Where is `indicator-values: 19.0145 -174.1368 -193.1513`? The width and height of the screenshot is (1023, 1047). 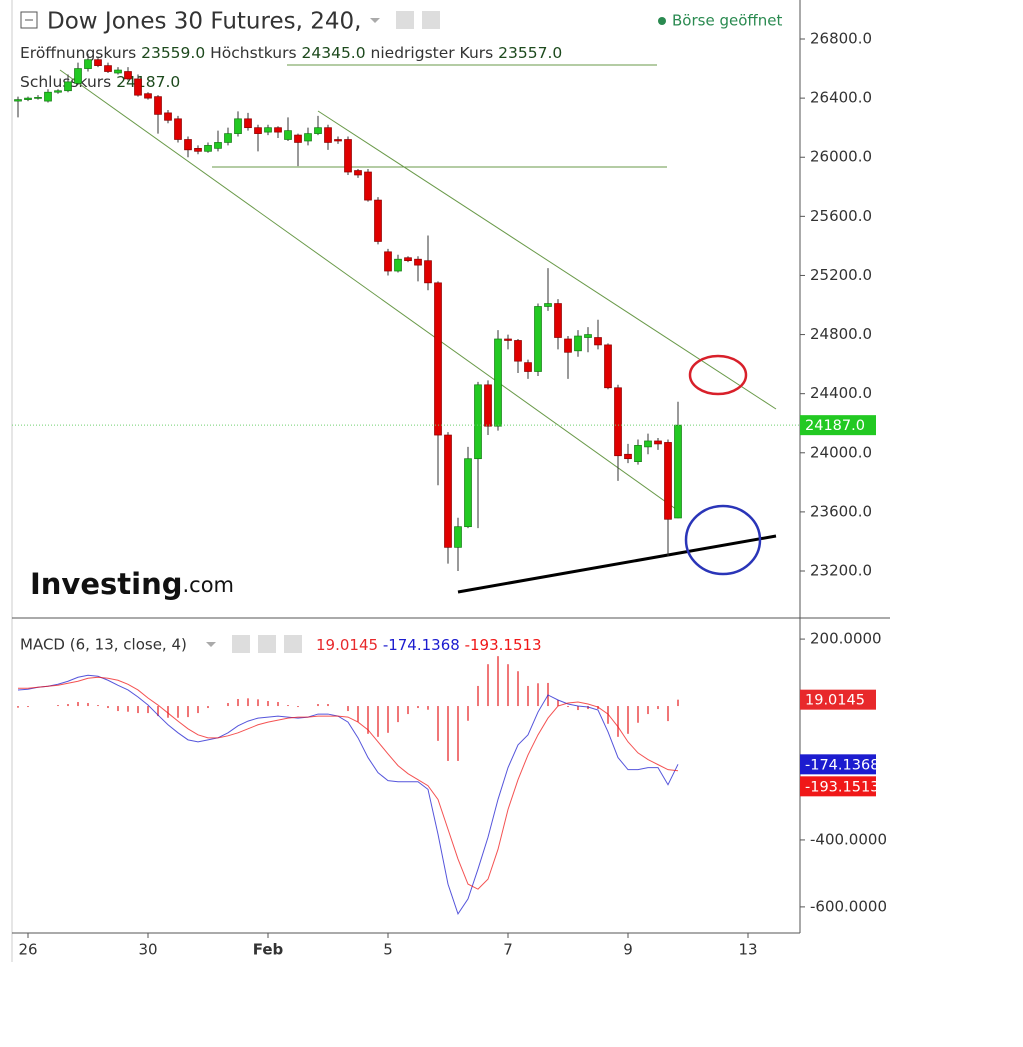 indicator-values: 19.0145 -174.1368 -193.1513 is located at coordinates (429, 645).